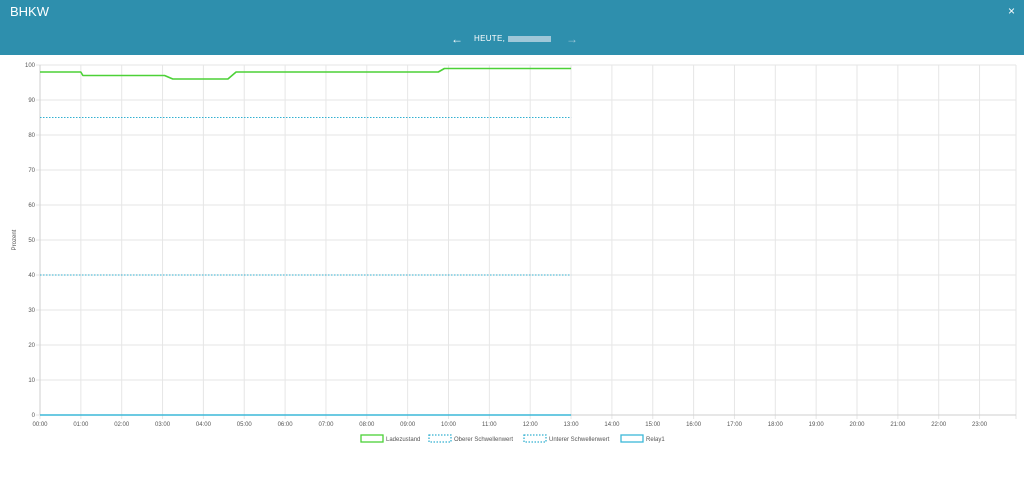  I want to click on x-tick-label: 21:00, so click(898, 425).